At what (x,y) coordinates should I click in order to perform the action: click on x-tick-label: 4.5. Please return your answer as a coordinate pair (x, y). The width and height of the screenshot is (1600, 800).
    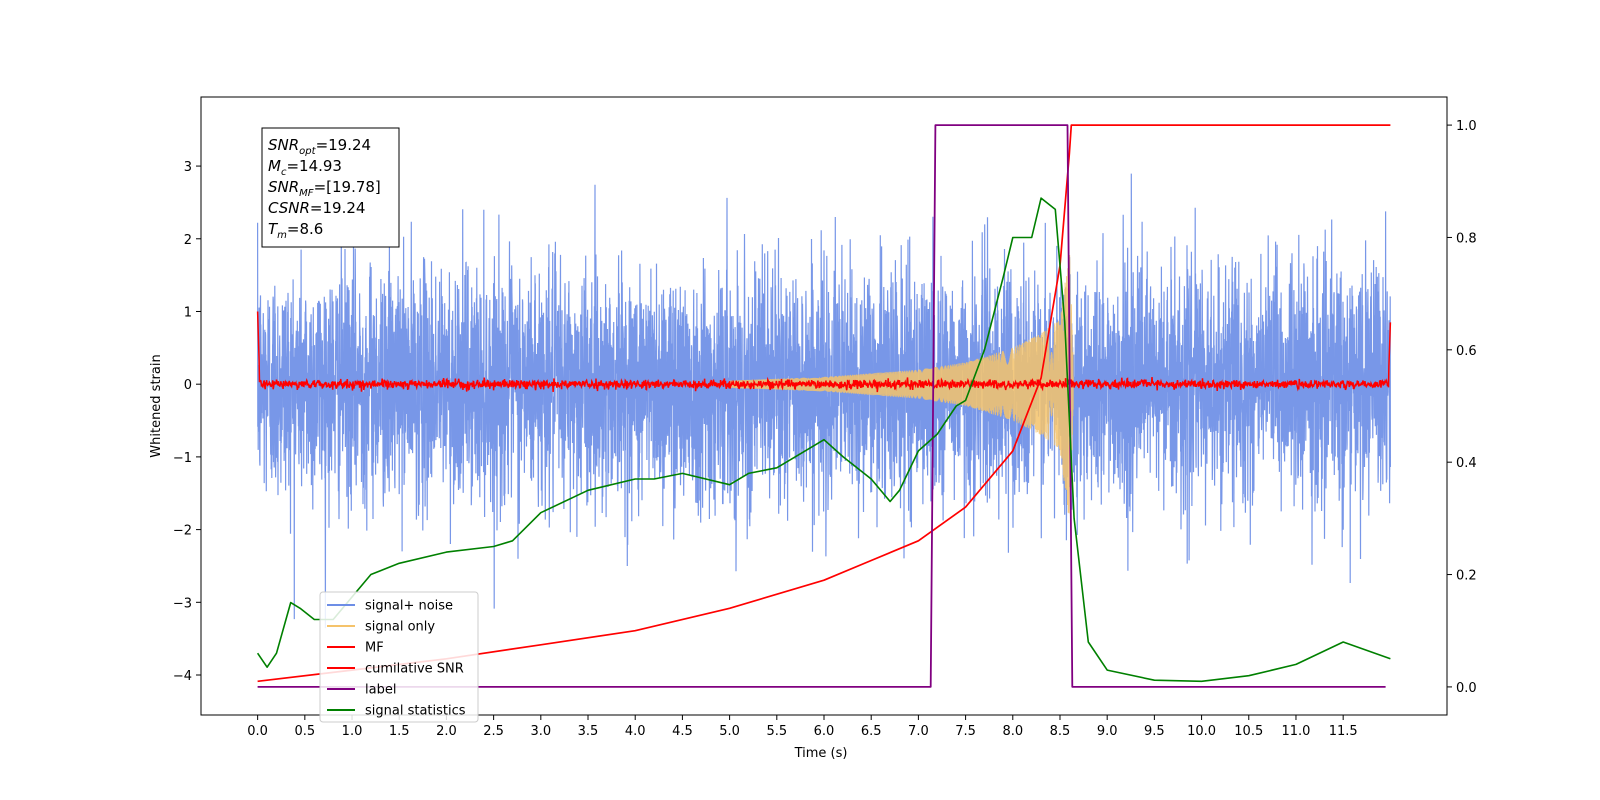
    Looking at the image, I should click on (682, 731).